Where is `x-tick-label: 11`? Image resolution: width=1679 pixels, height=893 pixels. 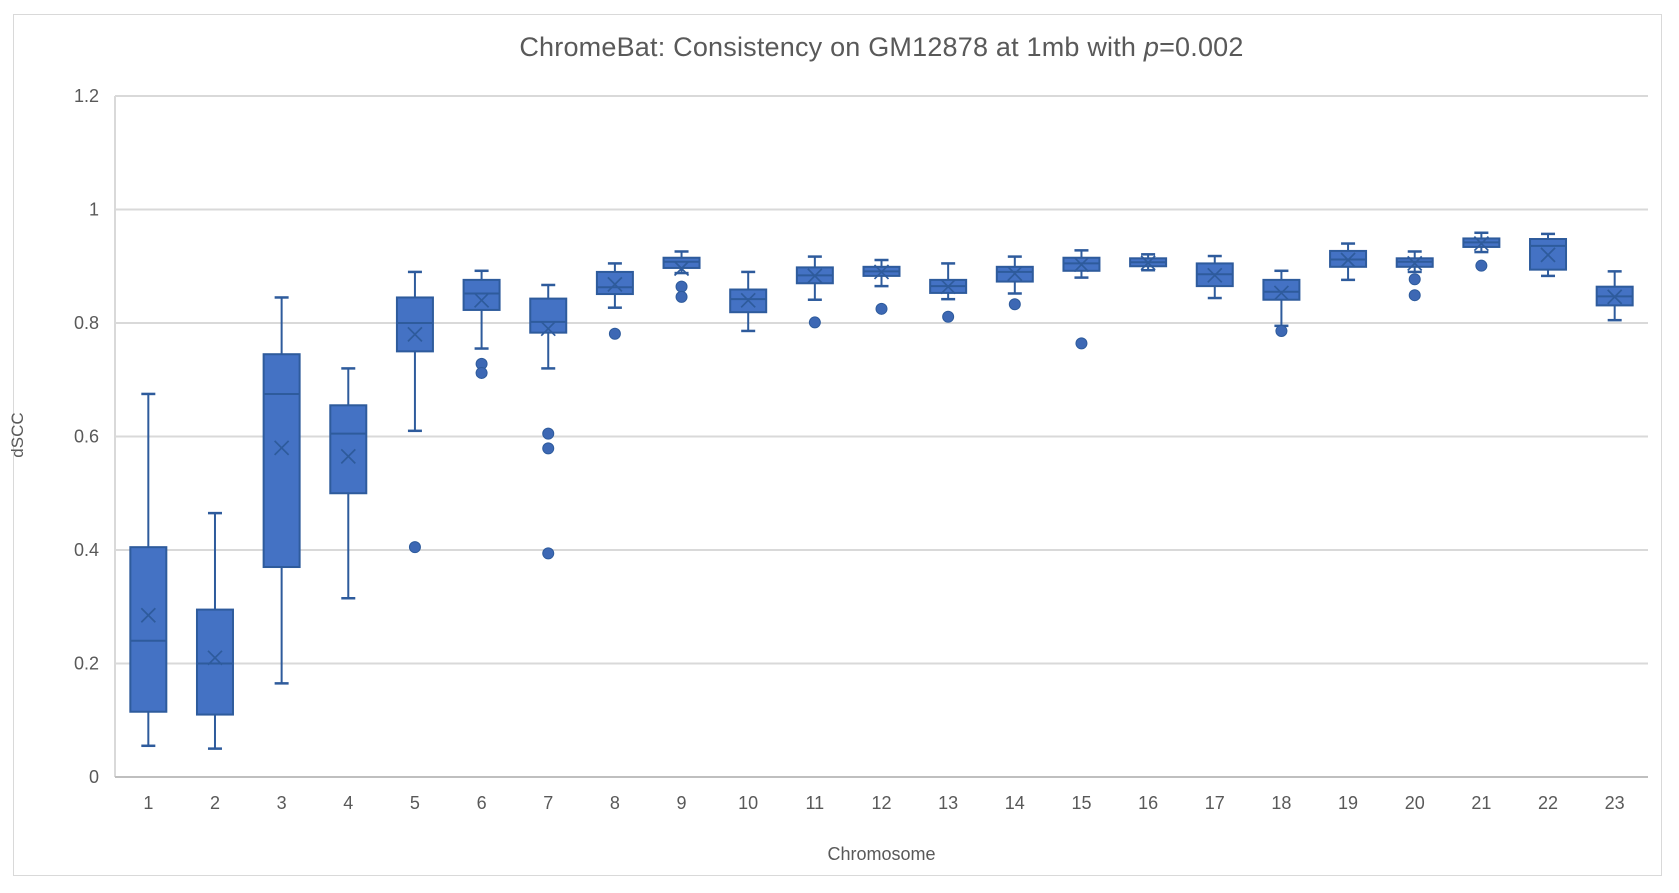
x-tick-label: 11 is located at coordinates (815, 803).